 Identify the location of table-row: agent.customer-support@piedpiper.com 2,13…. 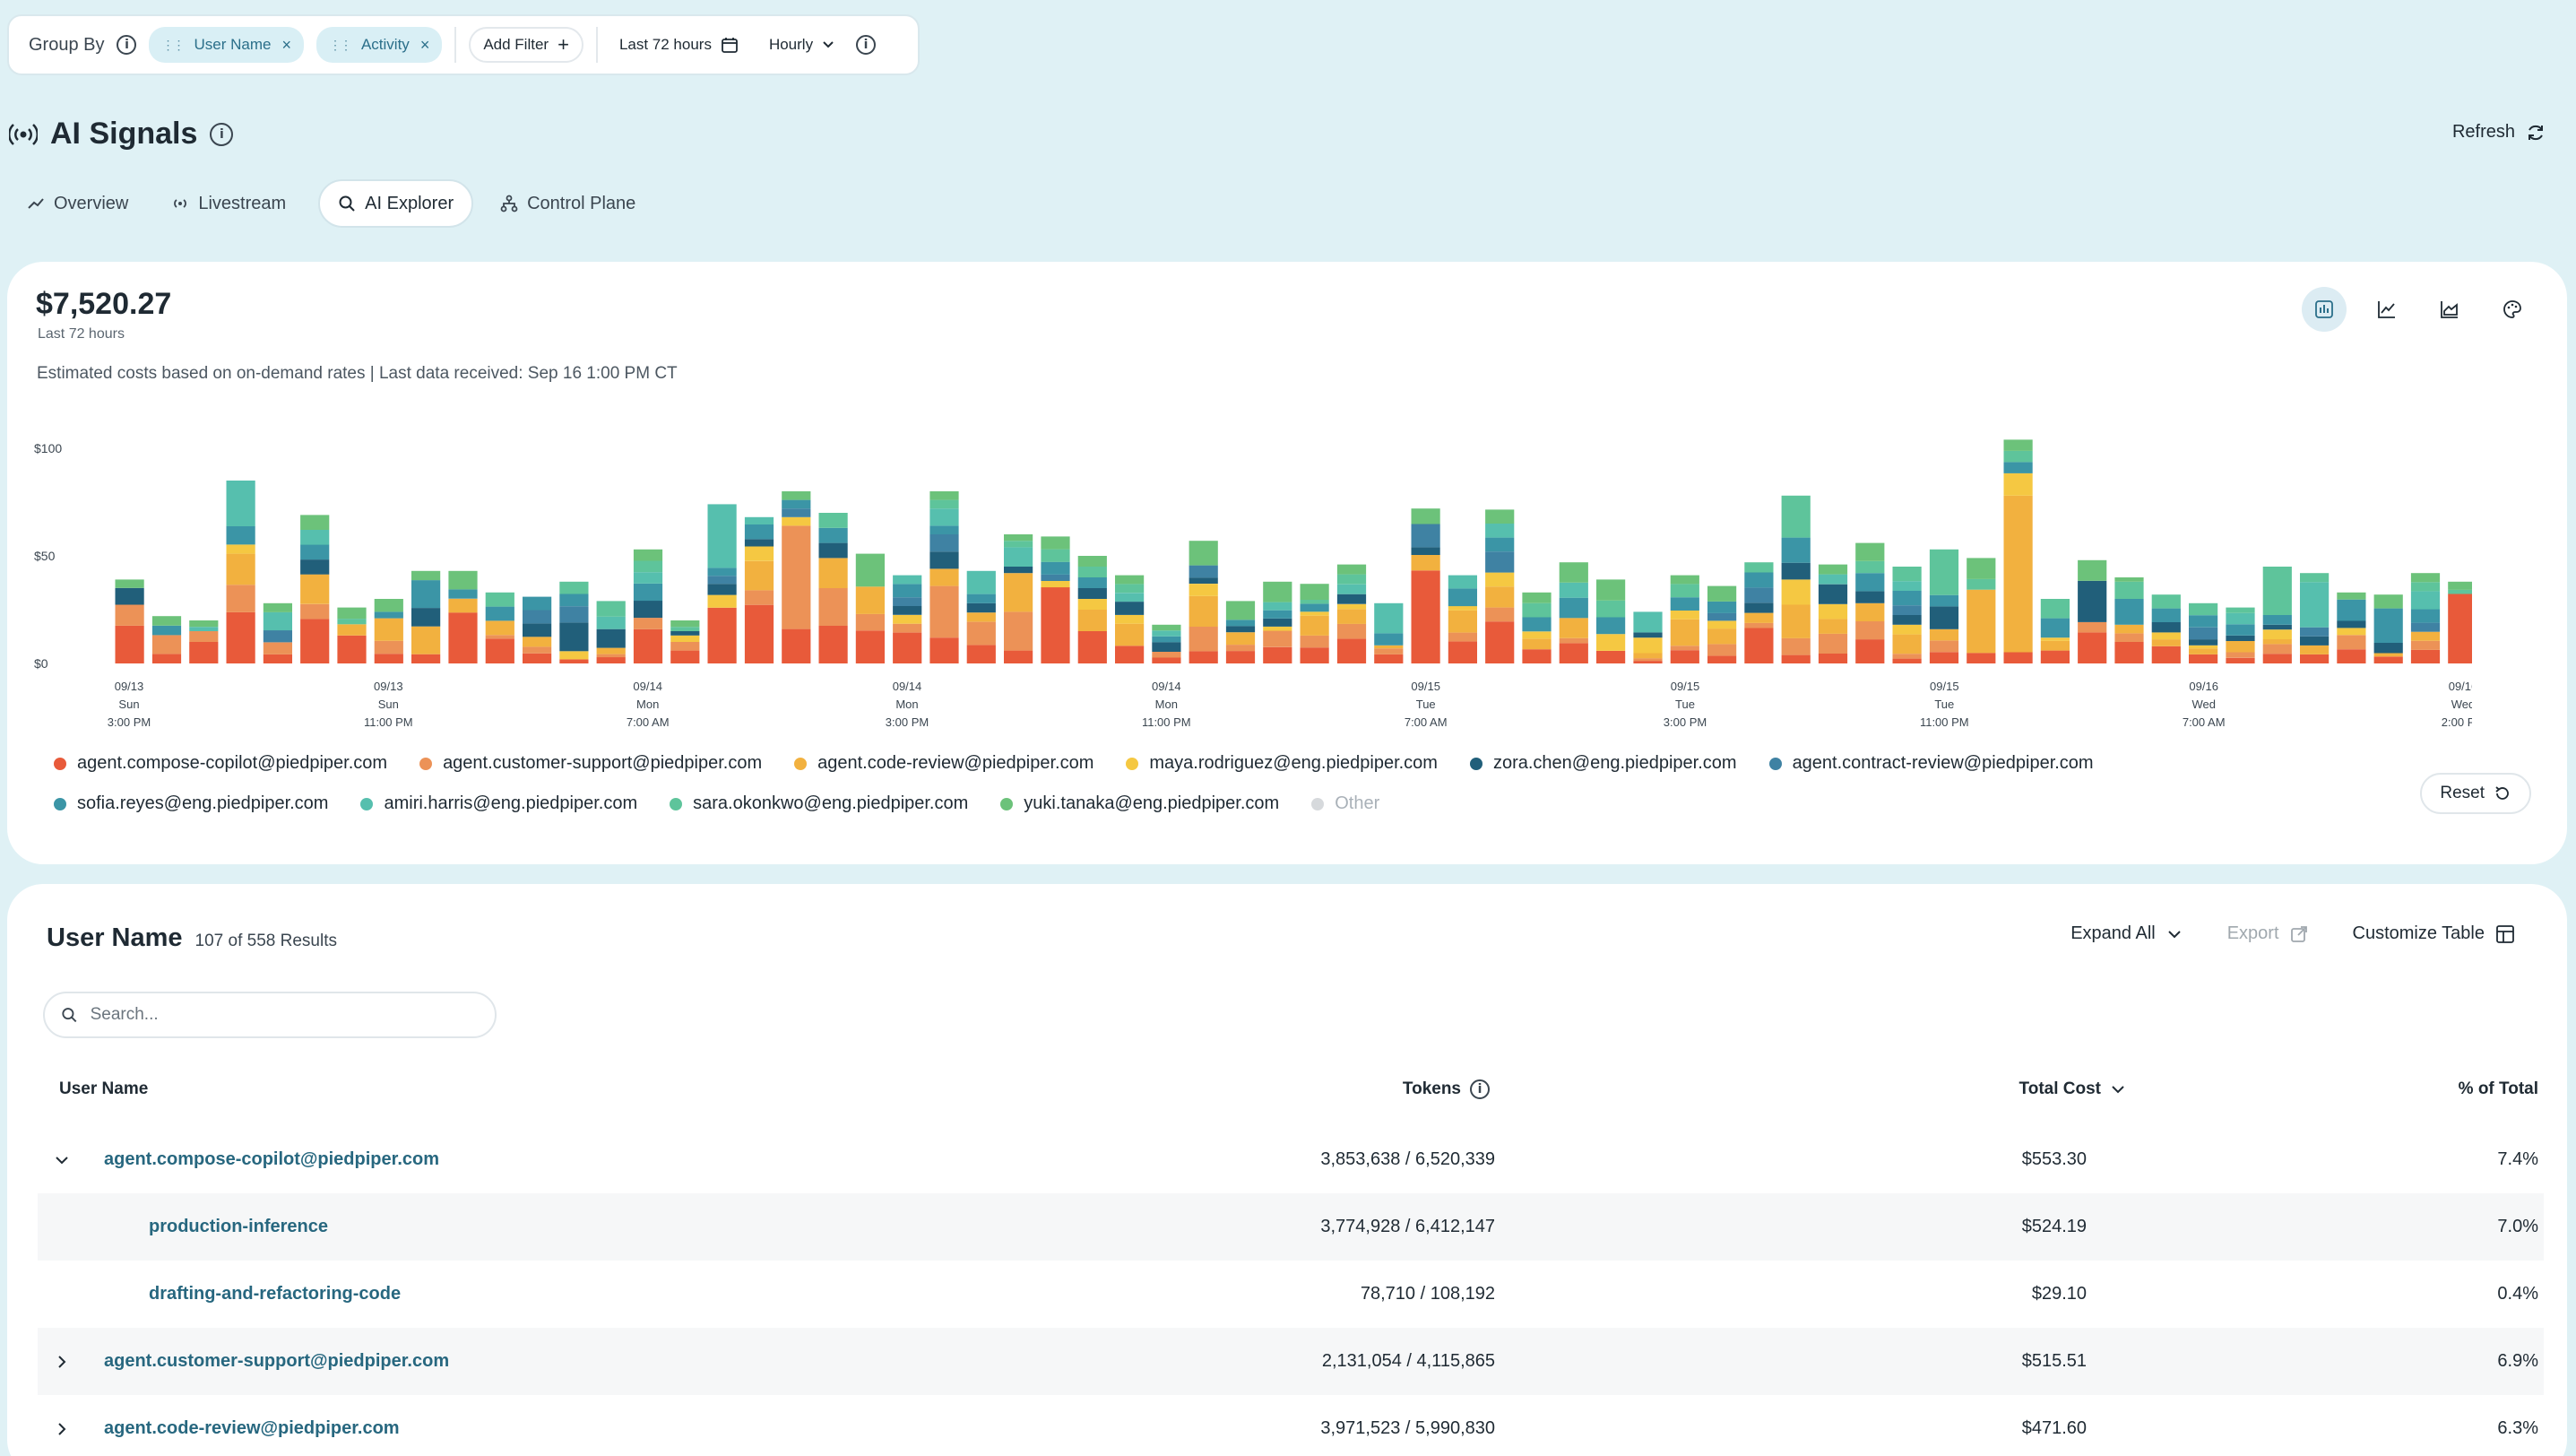
(1291, 1361).